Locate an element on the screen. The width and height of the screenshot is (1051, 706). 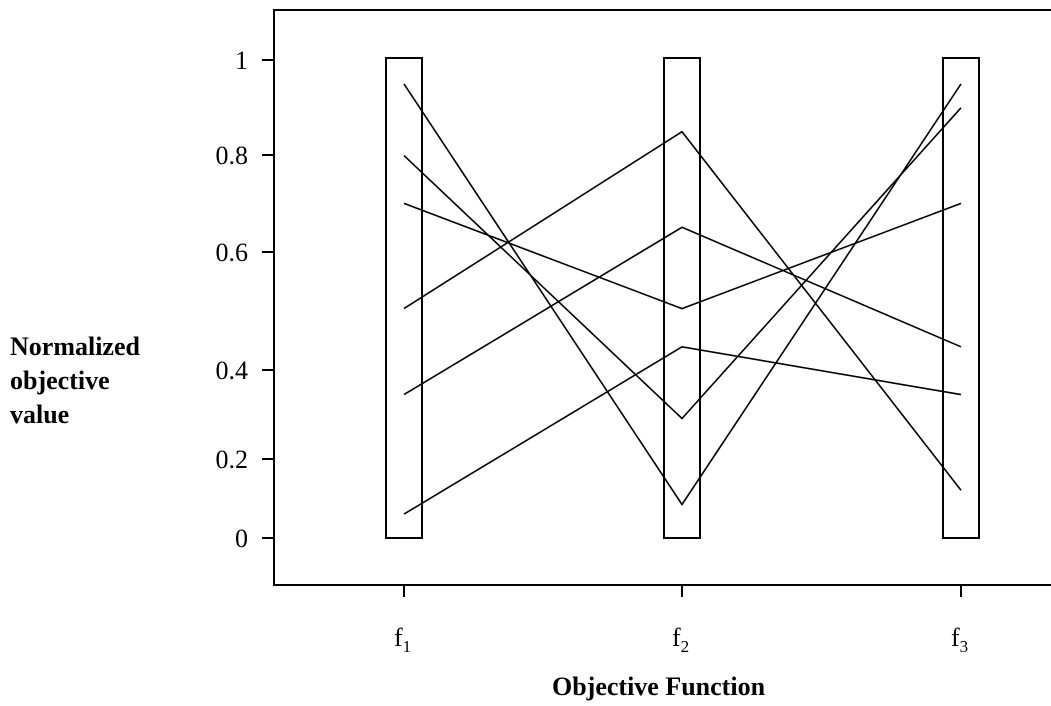
y-axis-label-line: Normalized is located at coordinates (75, 346).